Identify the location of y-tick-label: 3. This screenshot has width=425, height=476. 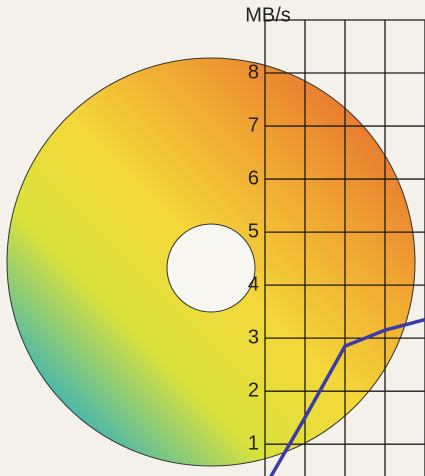
(253, 337).